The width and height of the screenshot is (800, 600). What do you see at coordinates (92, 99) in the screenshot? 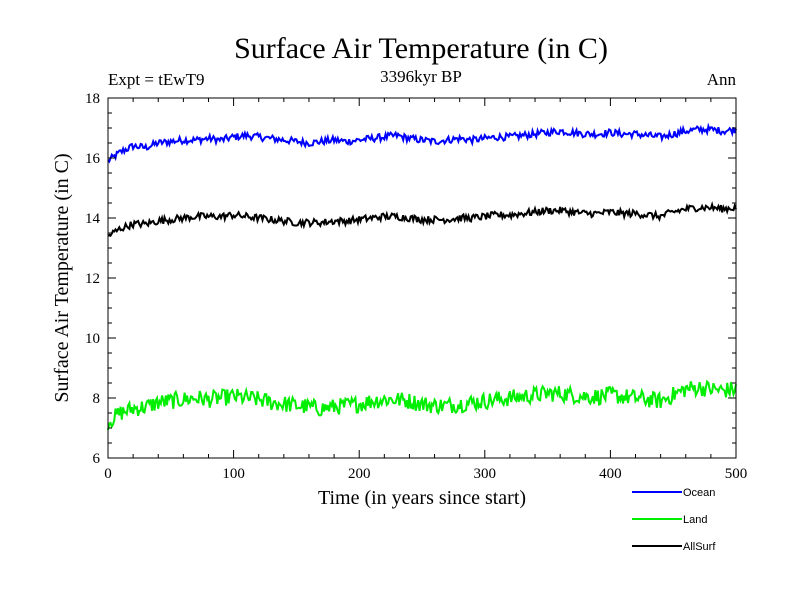
I see `y-tick-label: 18` at bounding box center [92, 99].